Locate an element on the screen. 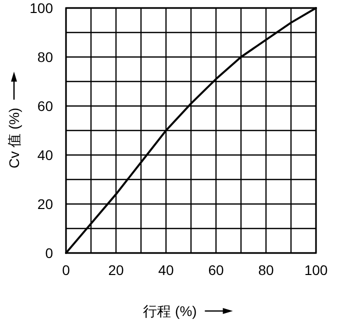 This screenshot has height=322, width=345. x-tick-label: 80 is located at coordinates (266, 270).